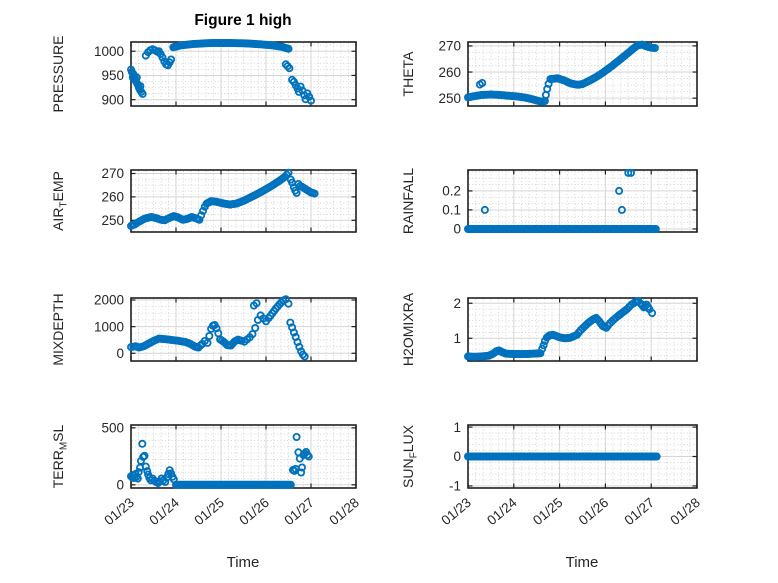 The width and height of the screenshot is (778, 583). I want to click on y-axis-label: H2OMIXRA, so click(408, 329).